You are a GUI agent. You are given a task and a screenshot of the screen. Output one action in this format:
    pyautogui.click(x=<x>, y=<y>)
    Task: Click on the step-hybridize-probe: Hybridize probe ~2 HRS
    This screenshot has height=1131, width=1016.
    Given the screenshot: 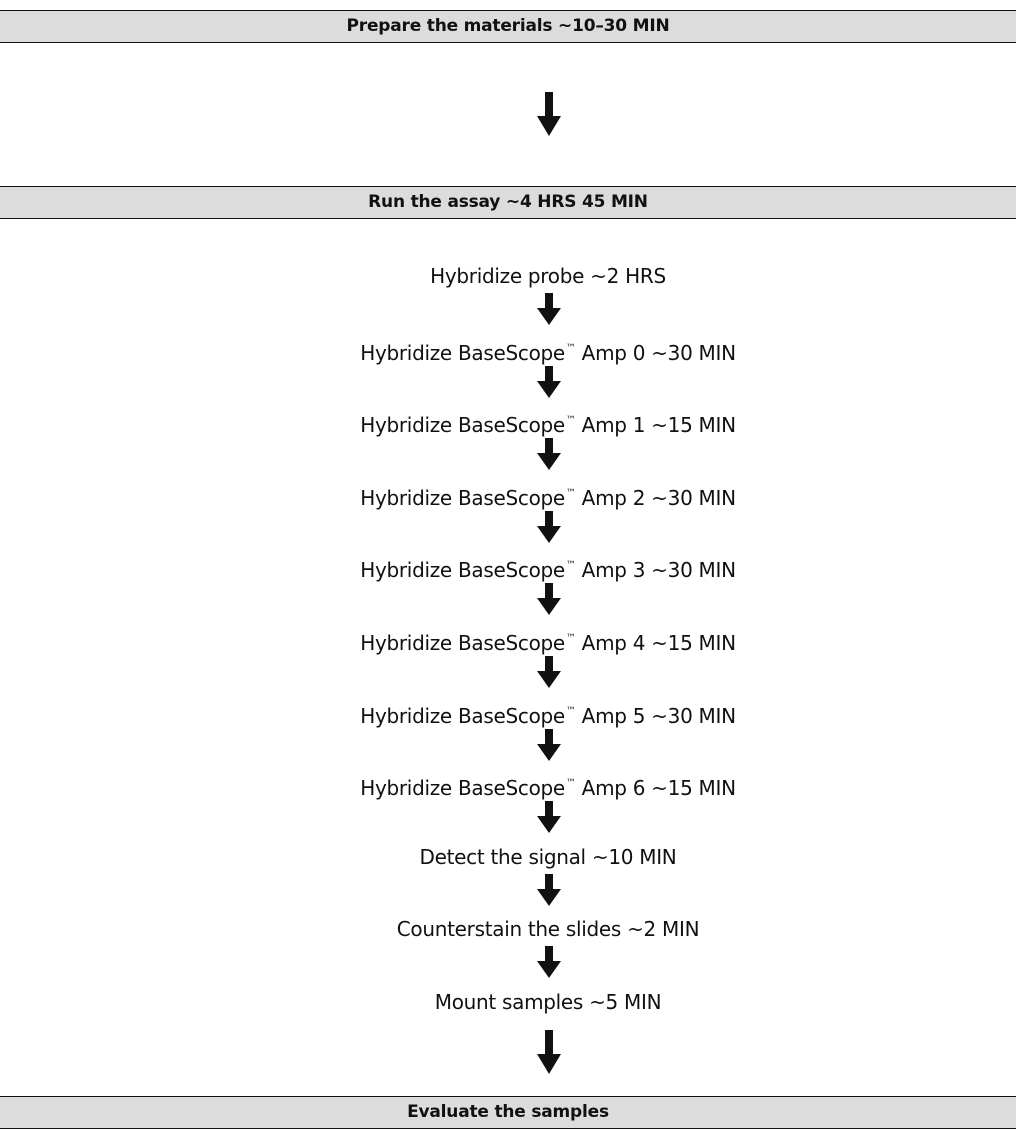 What is the action you would take?
    pyautogui.click(x=548, y=276)
    